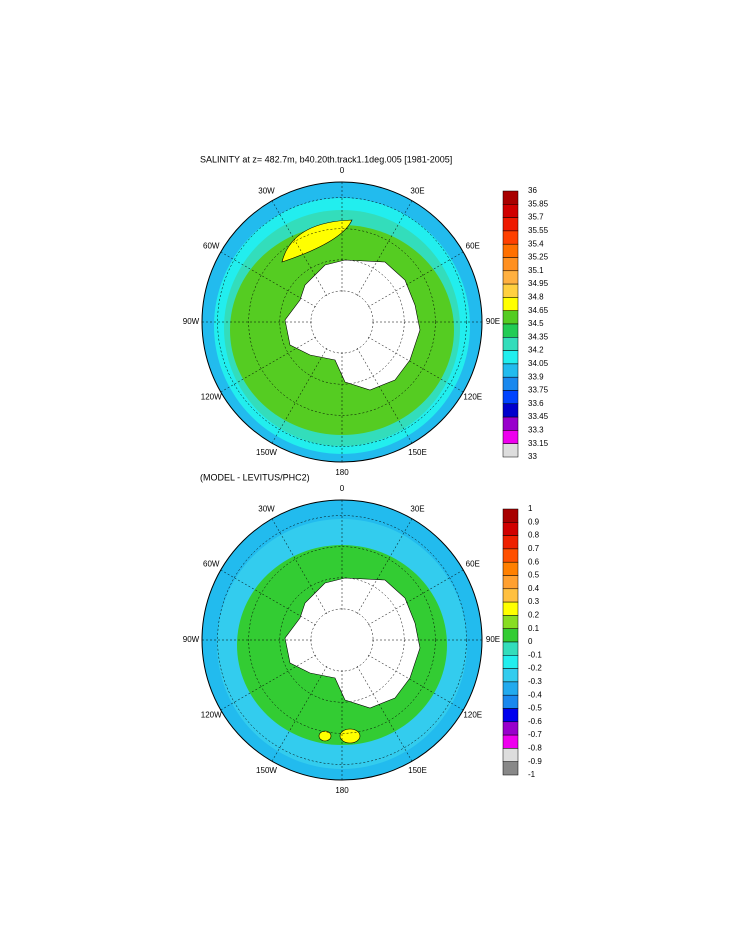 The image size is (733, 945). Describe the element at coordinates (535, 734) in the screenshot. I see `colorbar-label: -0.7` at that location.